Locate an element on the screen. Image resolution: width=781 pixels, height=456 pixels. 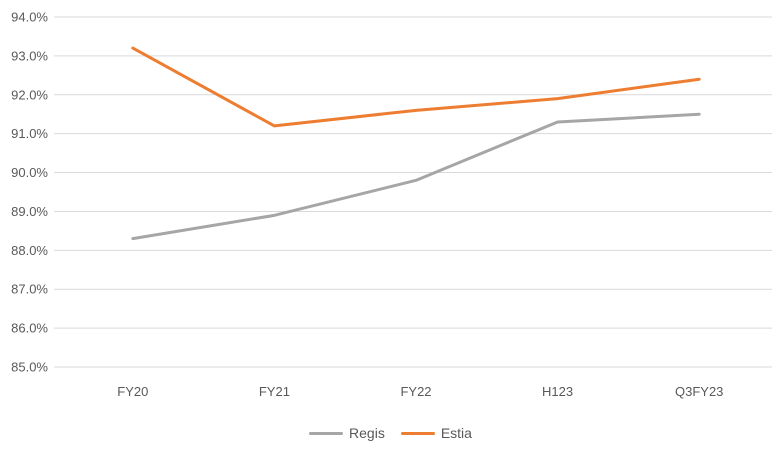
x-tick-label: Q3FY23 is located at coordinates (699, 391).